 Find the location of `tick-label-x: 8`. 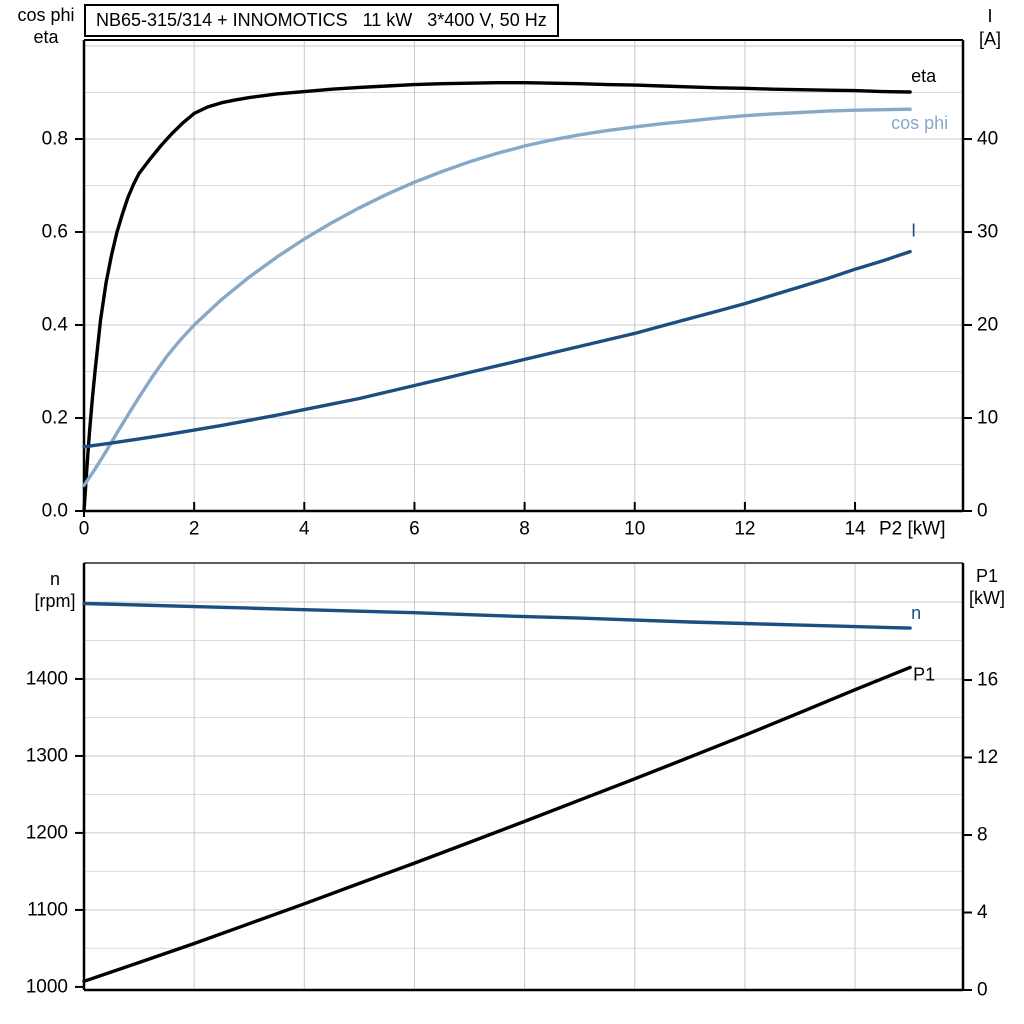

tick-label-x: 8 is located at coordinates (524, 529).